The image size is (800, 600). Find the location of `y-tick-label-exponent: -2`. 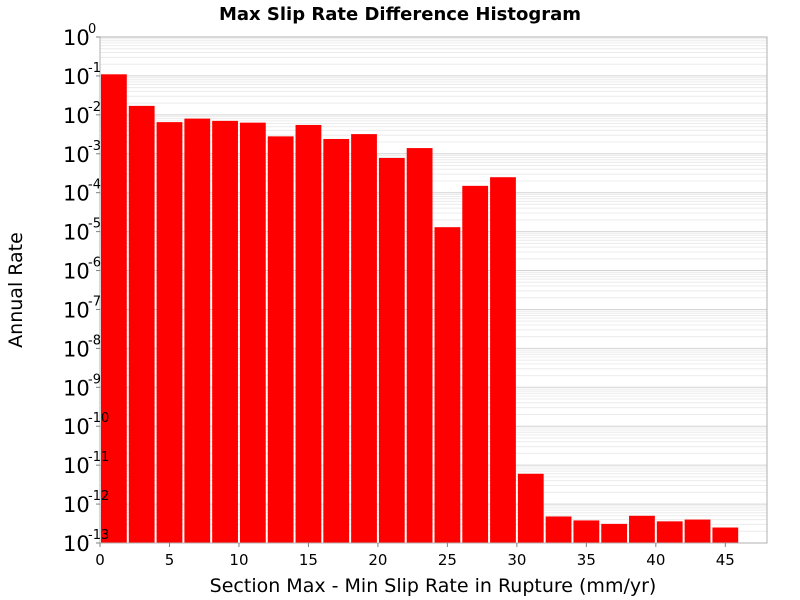

y-tick-label-exponent: -2 is located at coordinates (94, 107).